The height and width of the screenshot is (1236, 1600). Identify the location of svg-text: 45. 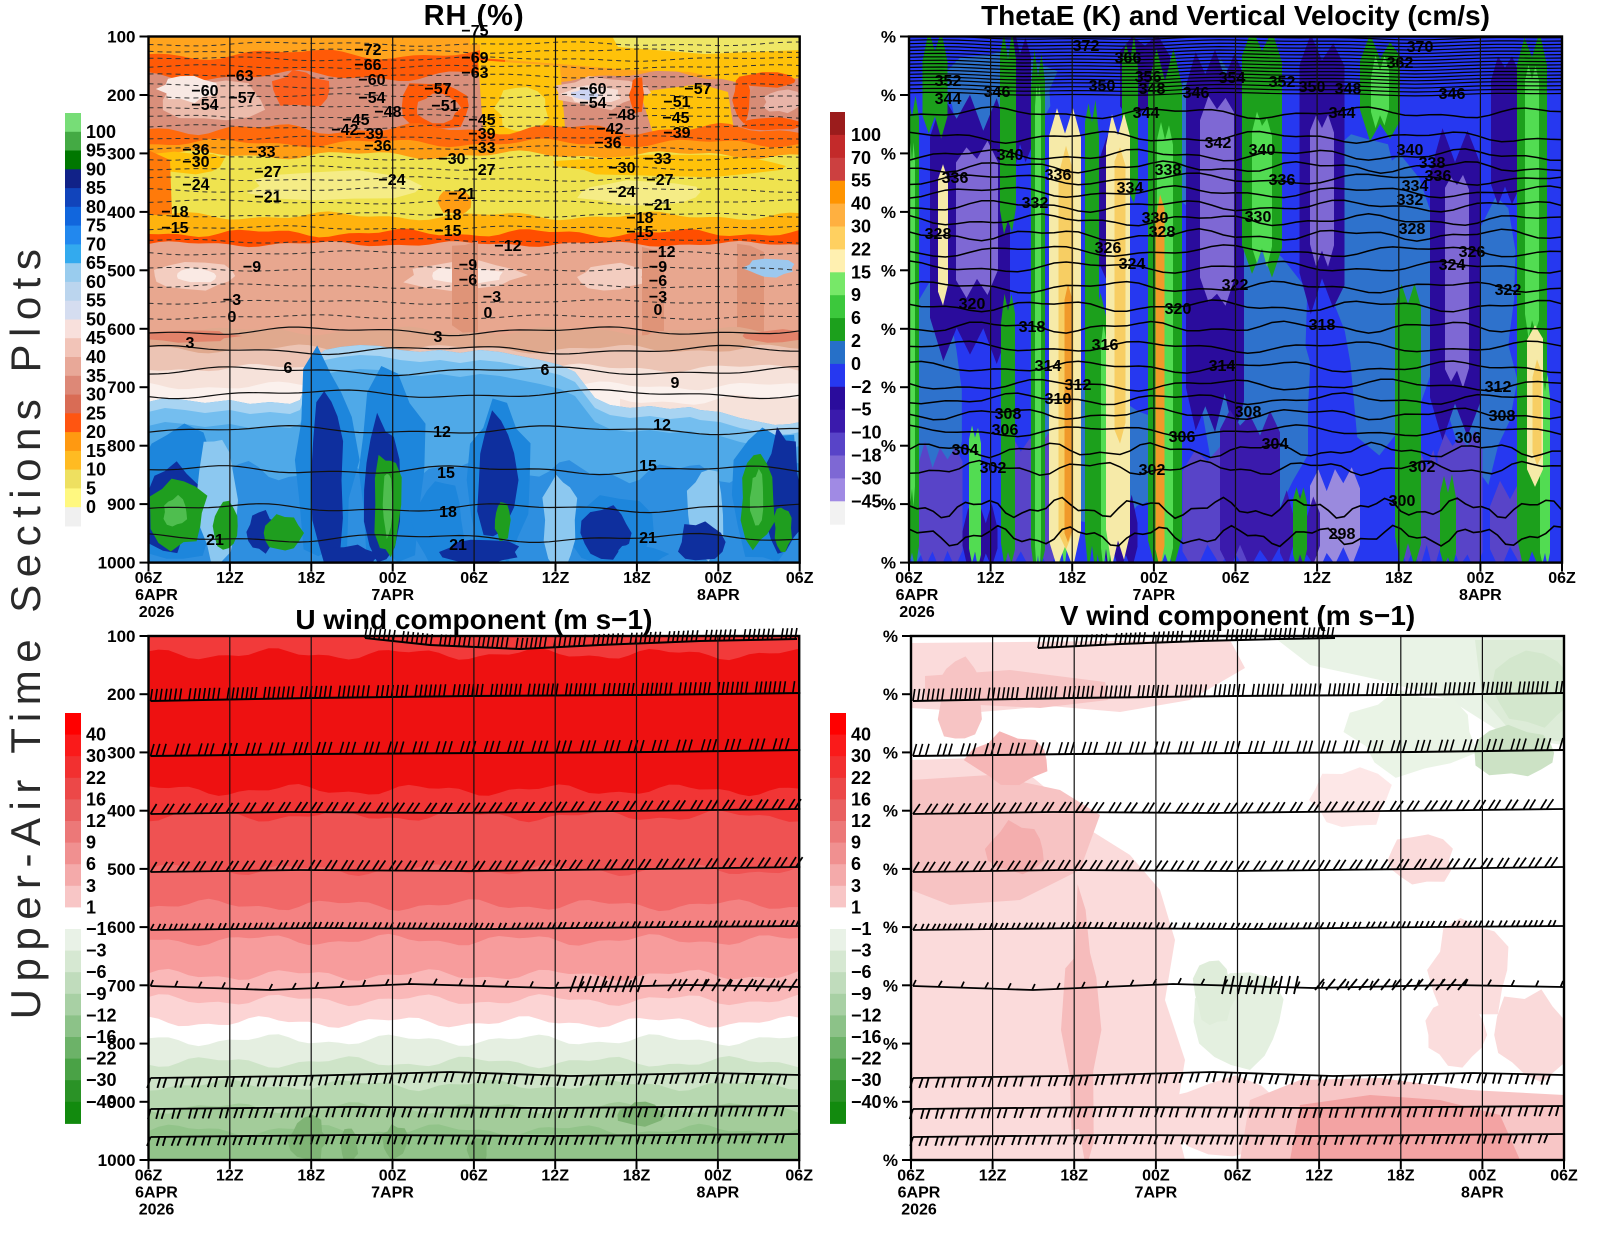
(96, 338).